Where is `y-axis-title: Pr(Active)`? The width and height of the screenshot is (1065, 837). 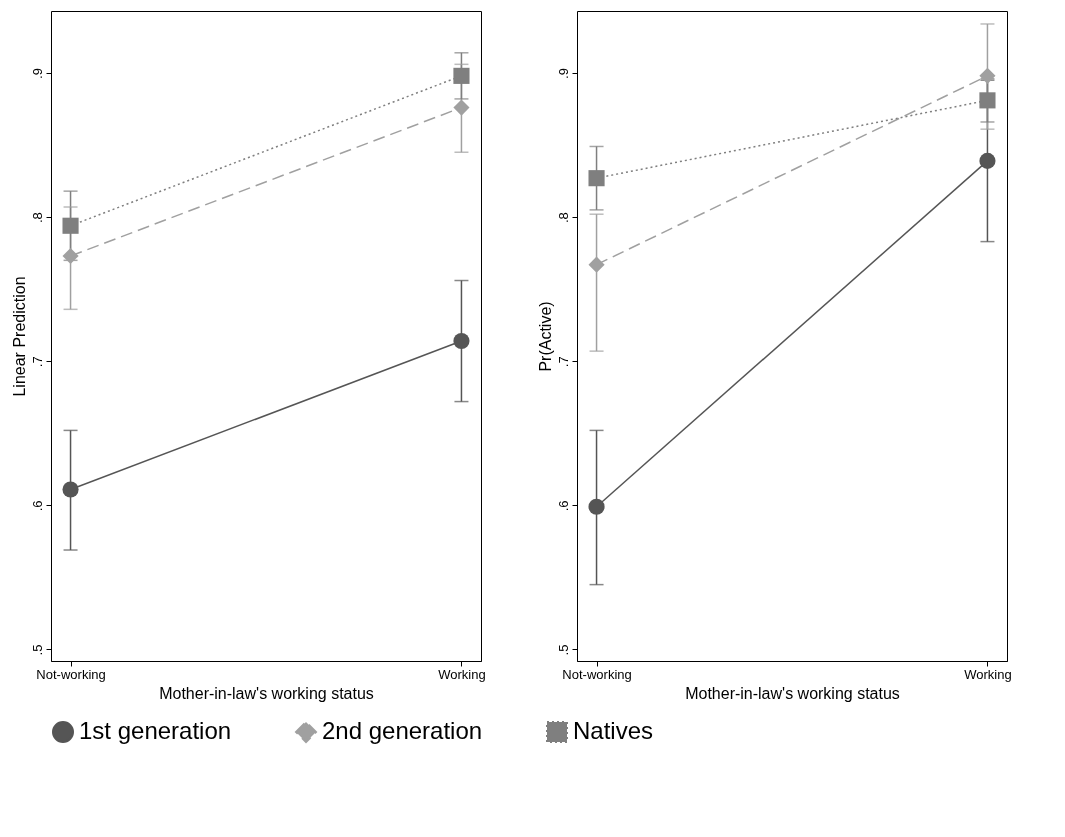
y-axis-title: Pr(Active) is located at coordinates (545, 336).